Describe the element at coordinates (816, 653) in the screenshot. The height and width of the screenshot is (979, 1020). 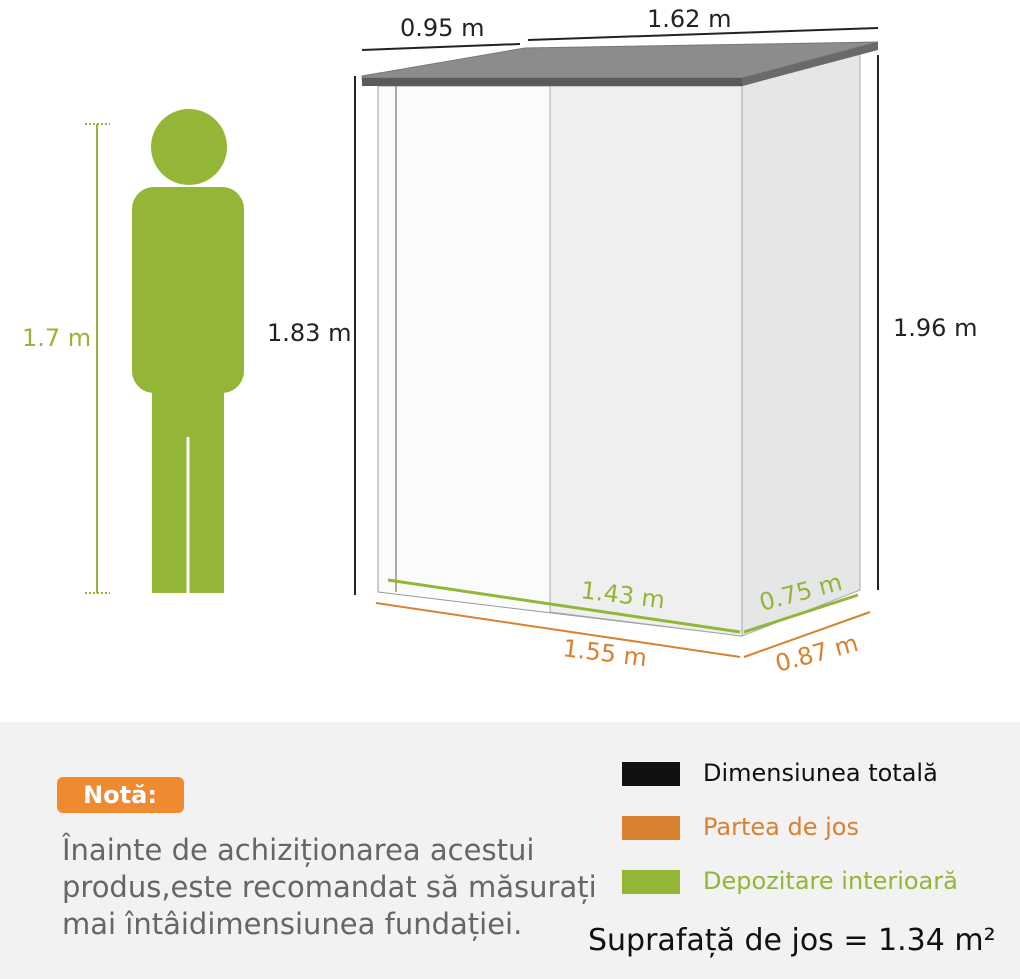
I see `base-depth-label: 0.87 m` at that location.